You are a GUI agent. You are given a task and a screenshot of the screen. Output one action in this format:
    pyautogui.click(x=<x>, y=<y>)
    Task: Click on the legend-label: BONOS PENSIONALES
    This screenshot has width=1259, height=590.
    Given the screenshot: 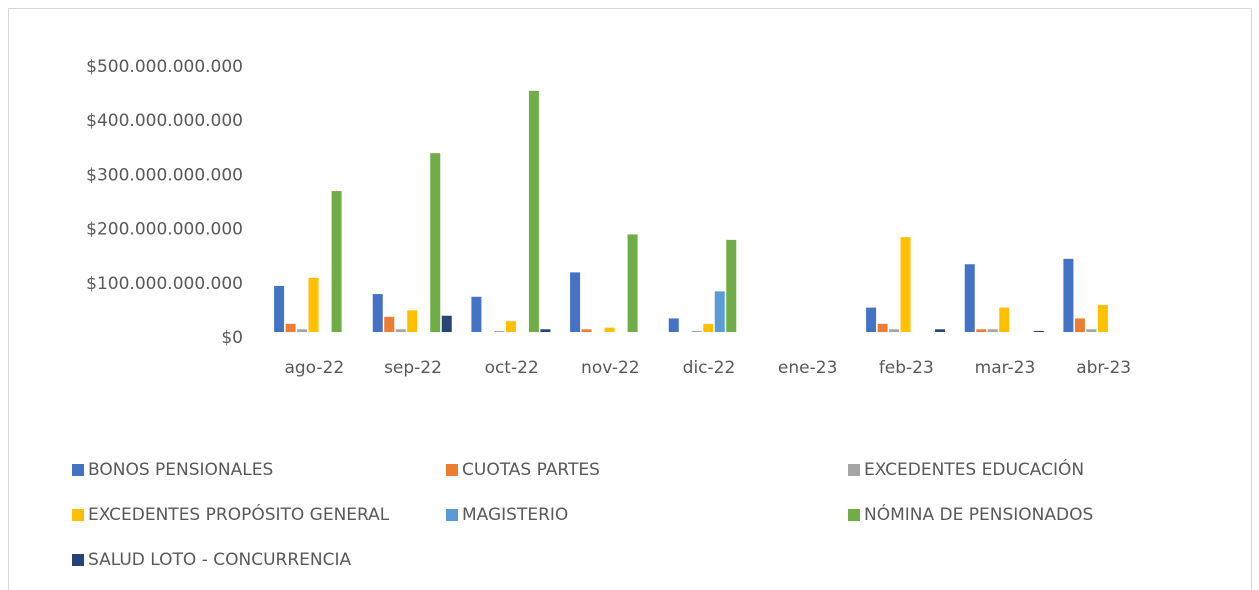 What is the action you would take?
    pyautogui.click(x=180, y=470)
    